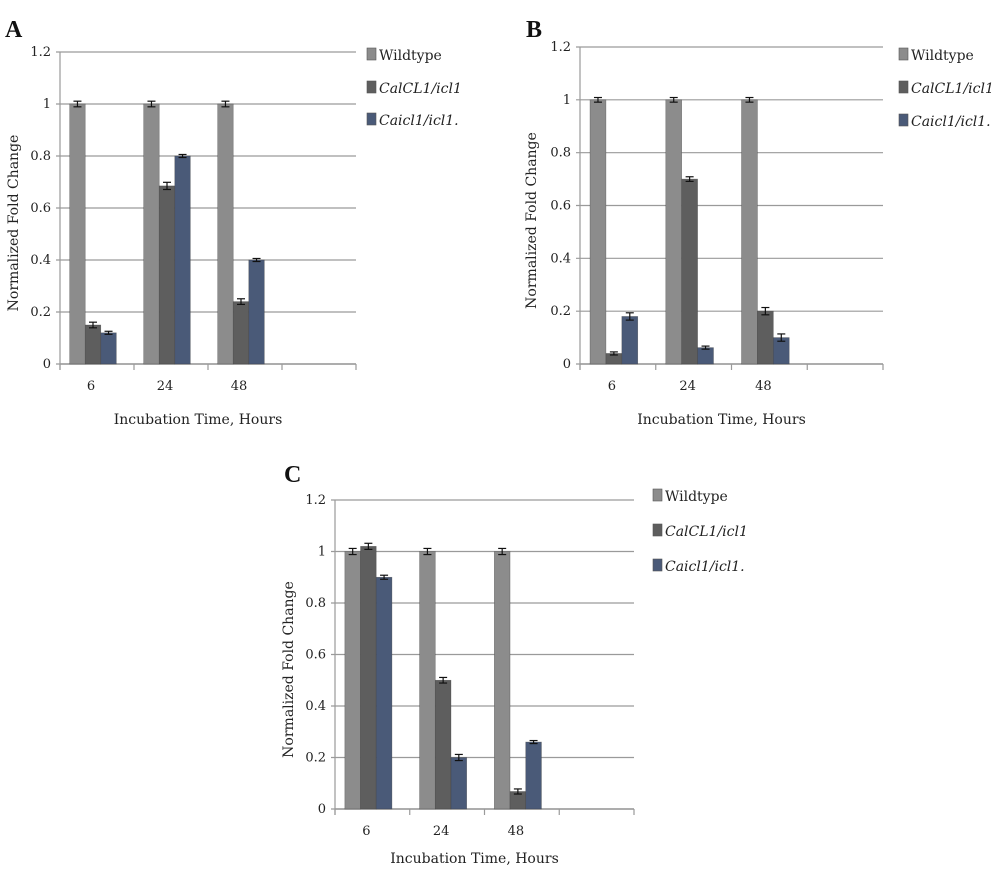 This screenshot has height=882, width=1000. What do you see at coordinates (14, 30) in the screenshot?
I see `panel-letter: A` at bounding box center [14, 30].